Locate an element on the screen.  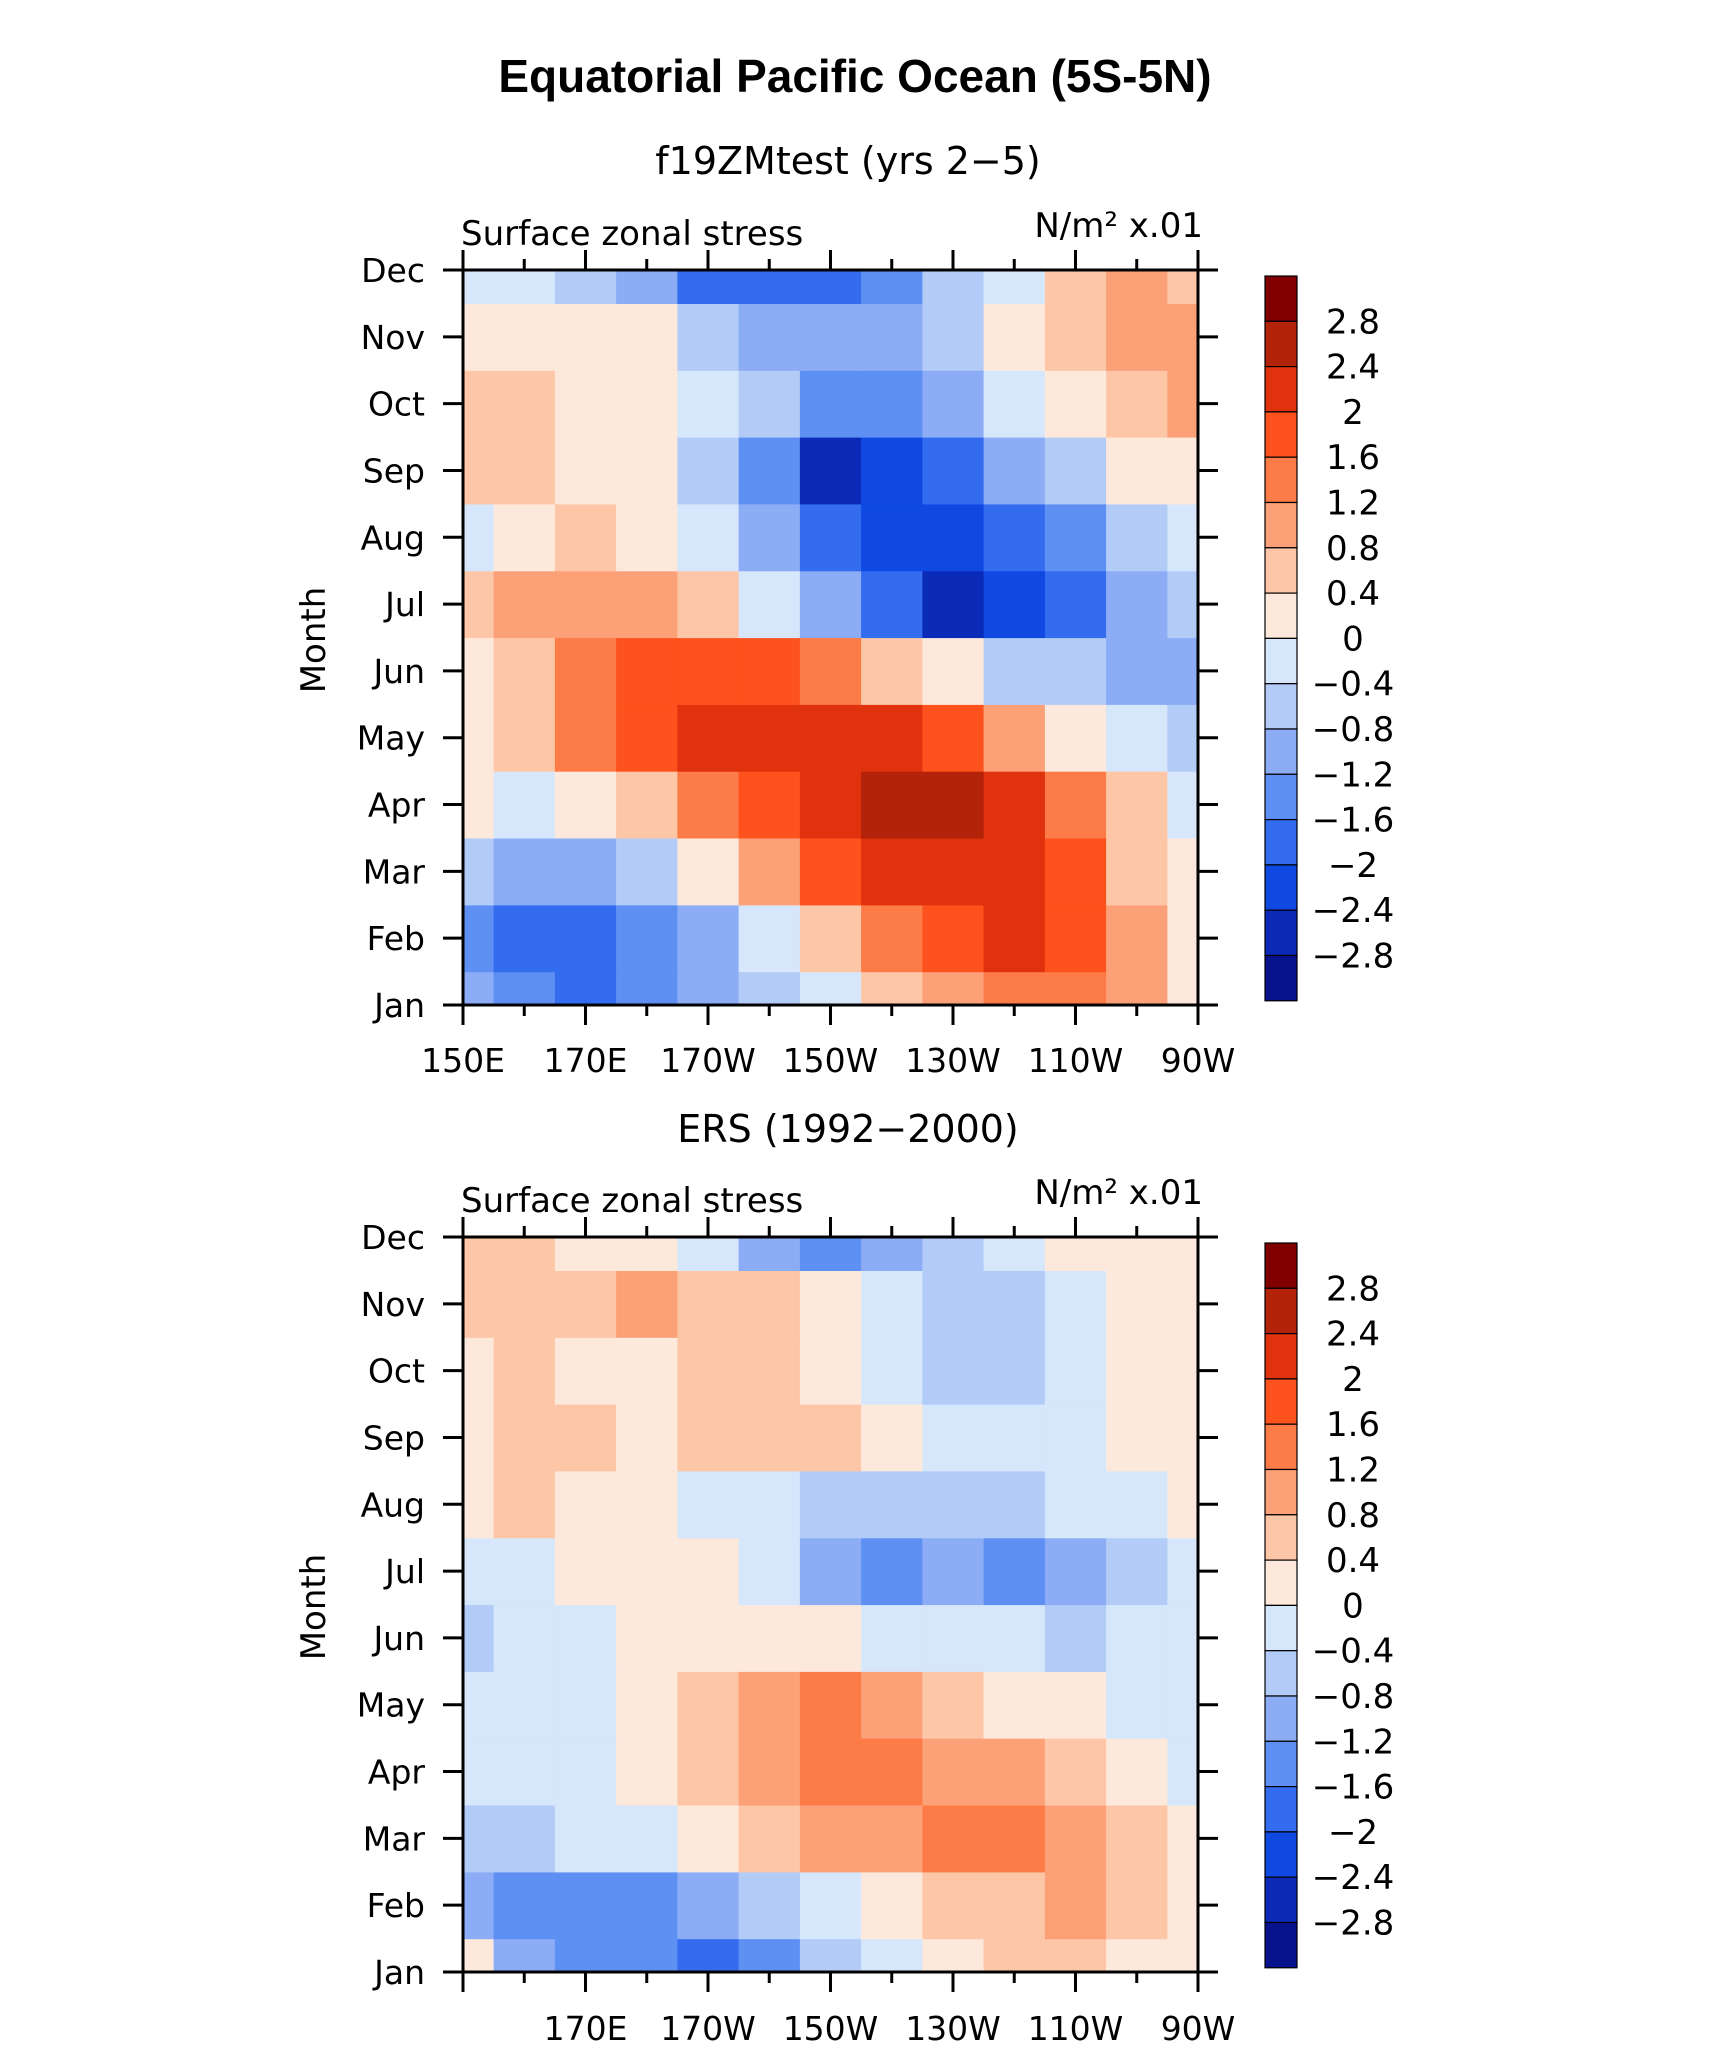
units-label: N/m² x.01 is located at coordinates (1118, 1193).